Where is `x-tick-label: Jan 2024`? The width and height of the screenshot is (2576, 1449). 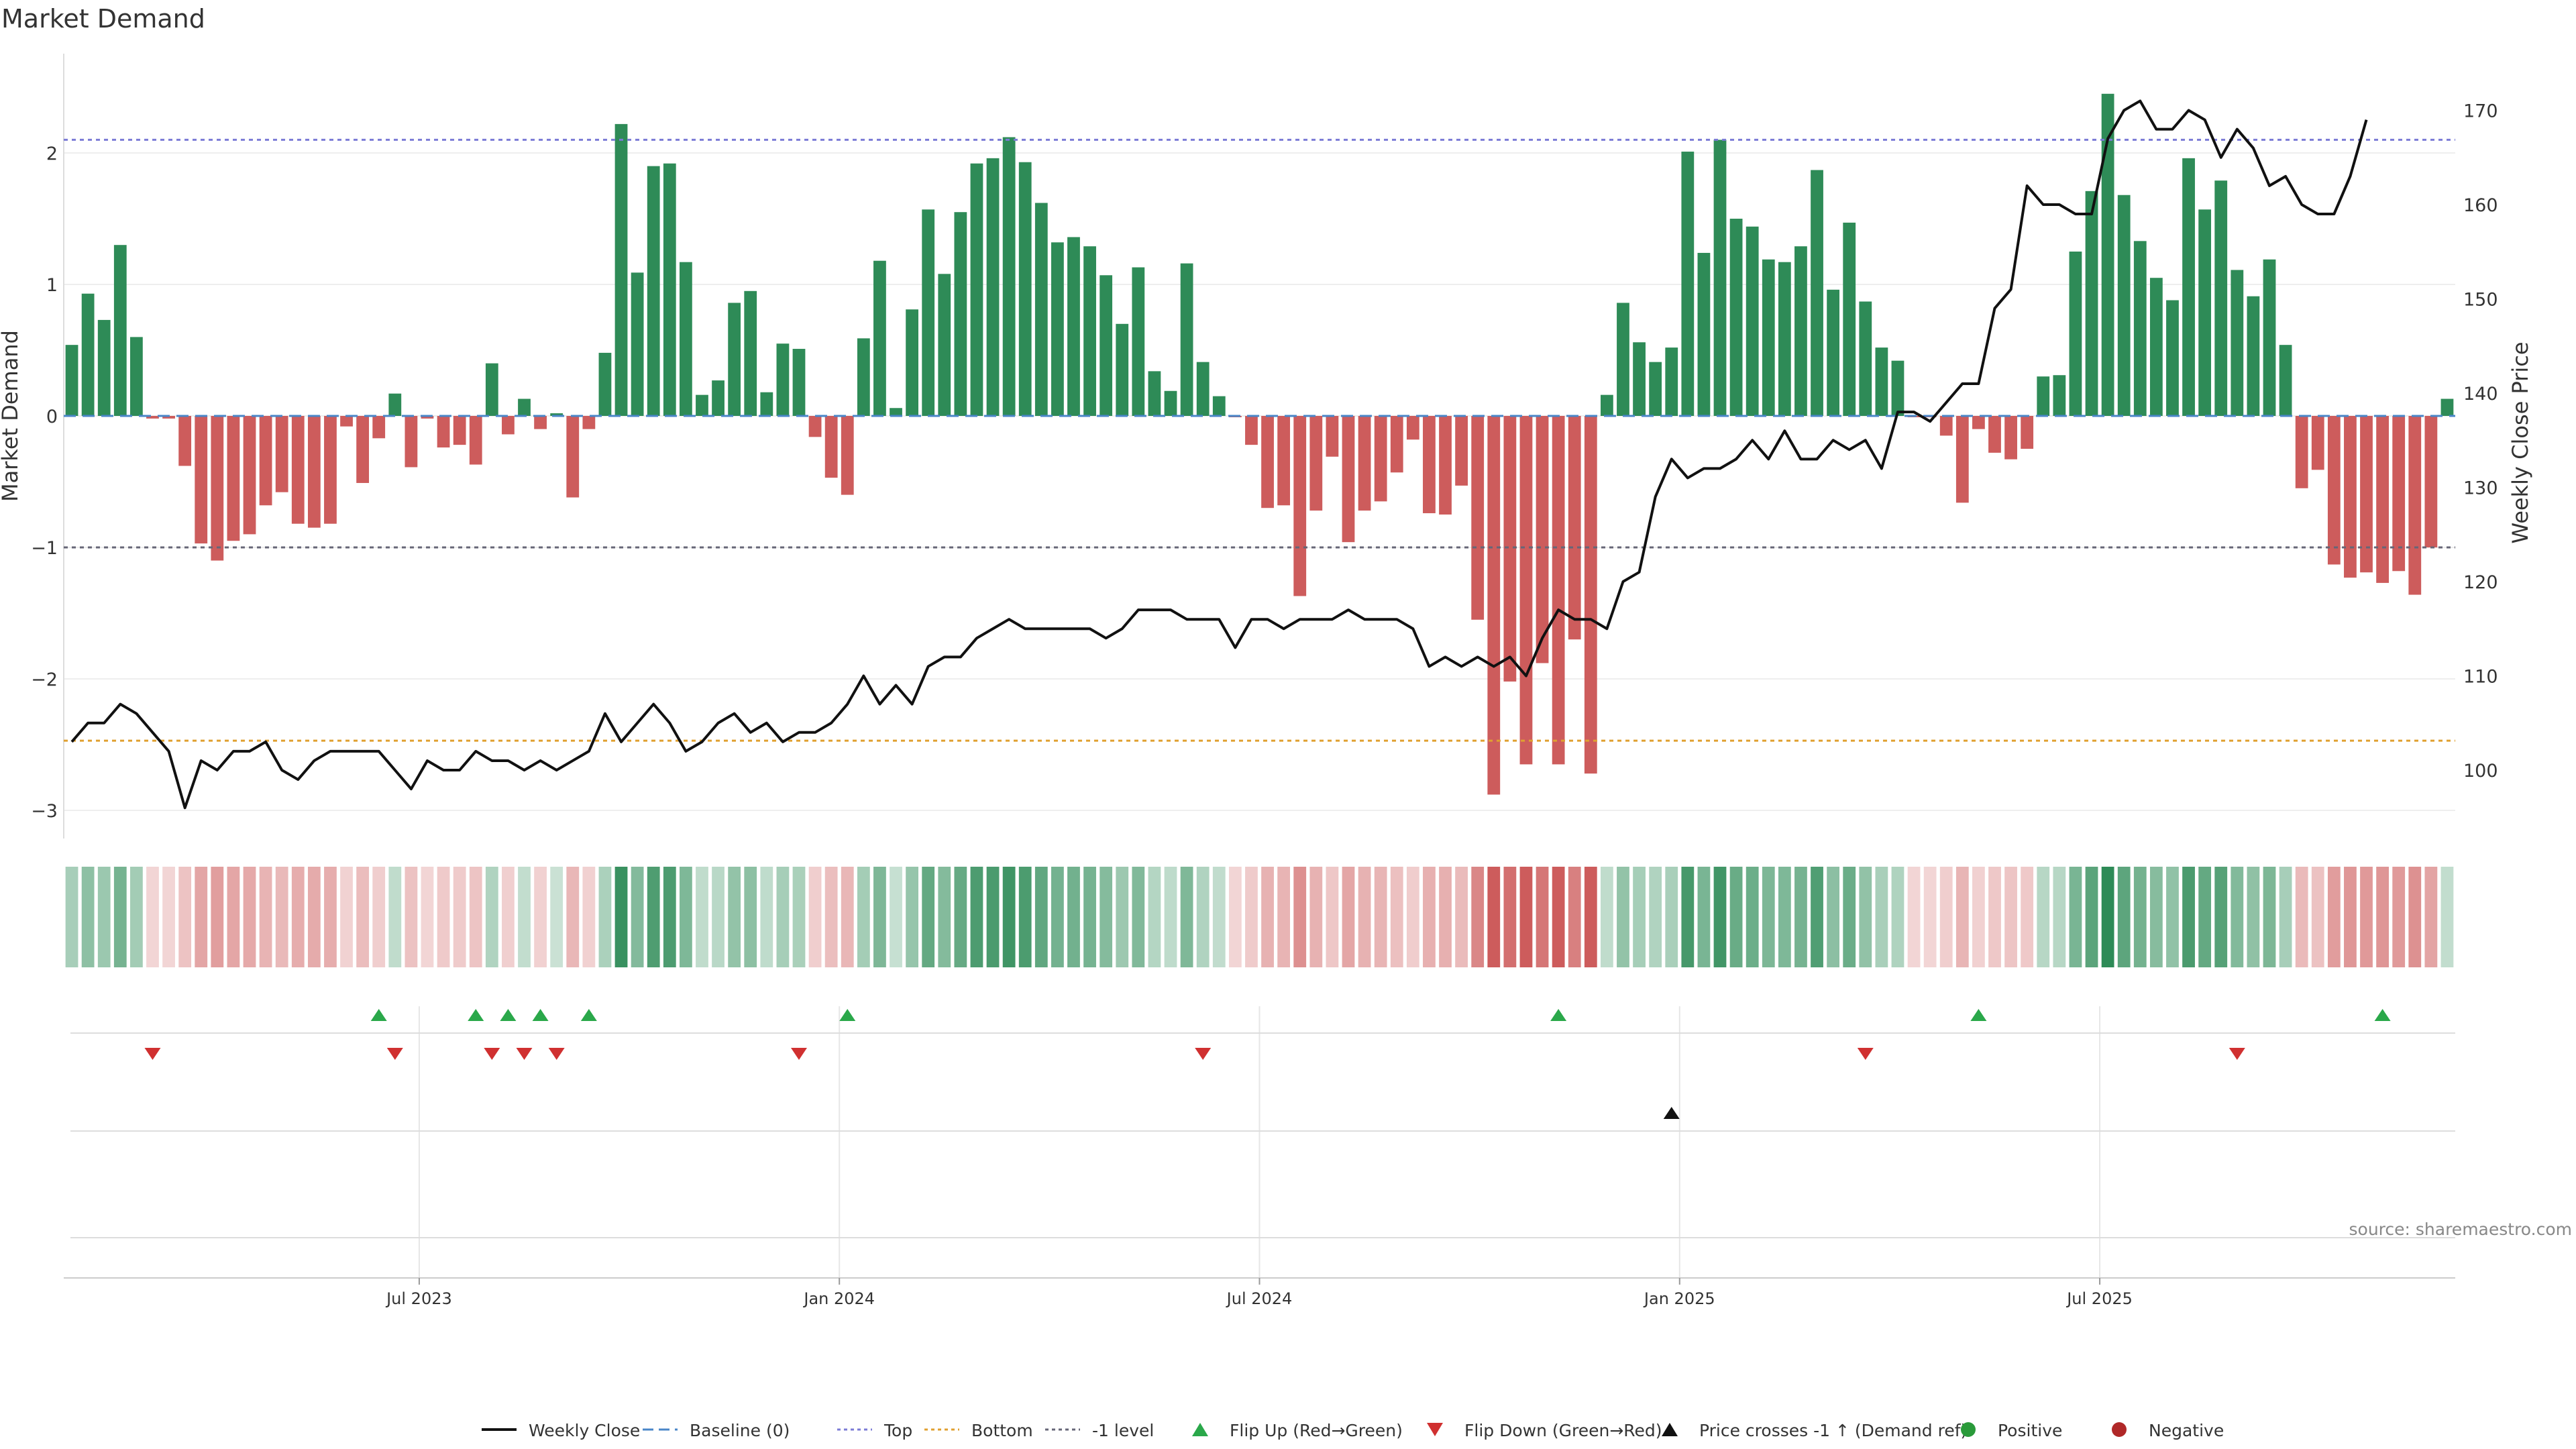
x-tick-label: Jan 2024 is located at coordinates (838, 1298).